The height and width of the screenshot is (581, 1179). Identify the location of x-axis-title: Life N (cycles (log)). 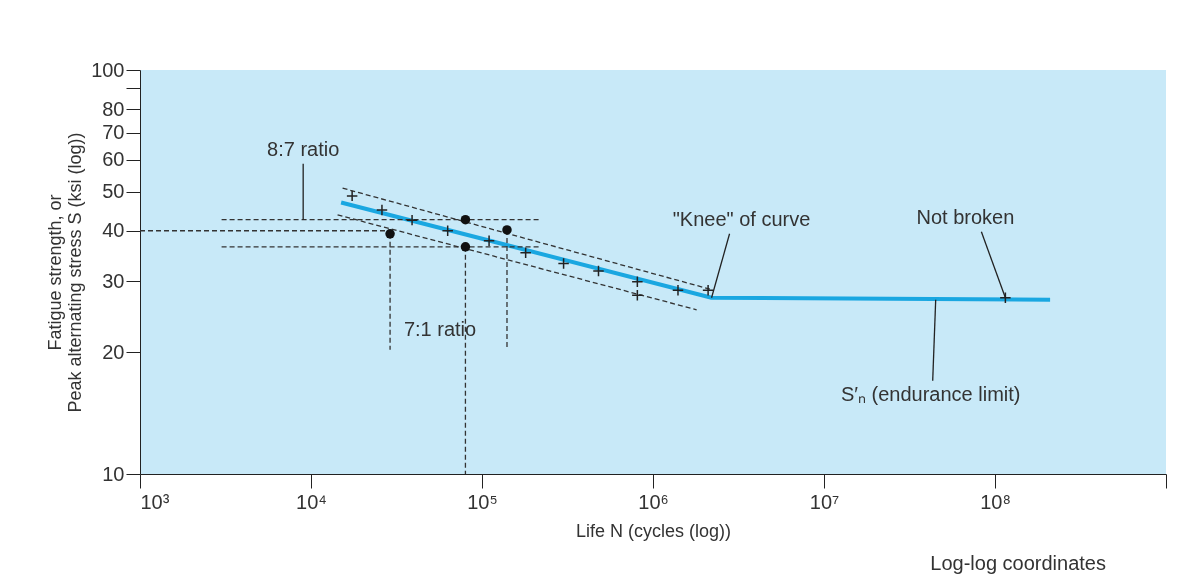
(653, 530).